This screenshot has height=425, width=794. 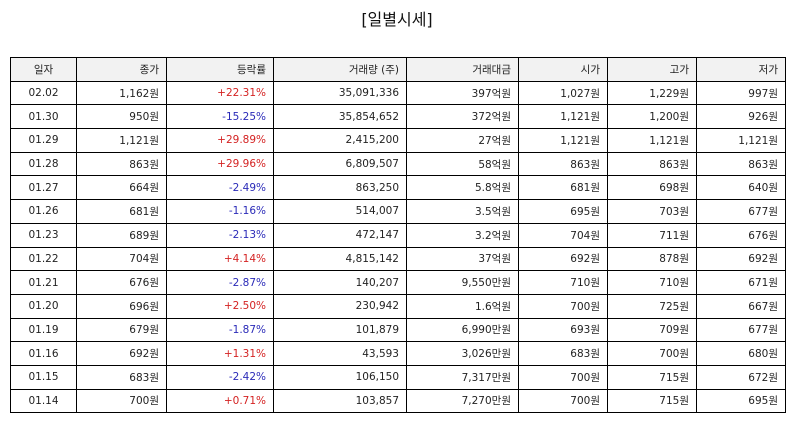 What do you see at coordinates (43, 330) in the screenshot?
I see `cell-date: 01.19` at bounding box center [43, 330].